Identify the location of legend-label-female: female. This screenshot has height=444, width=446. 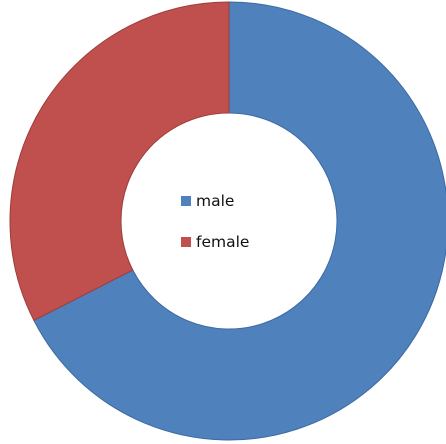
(223, 242).